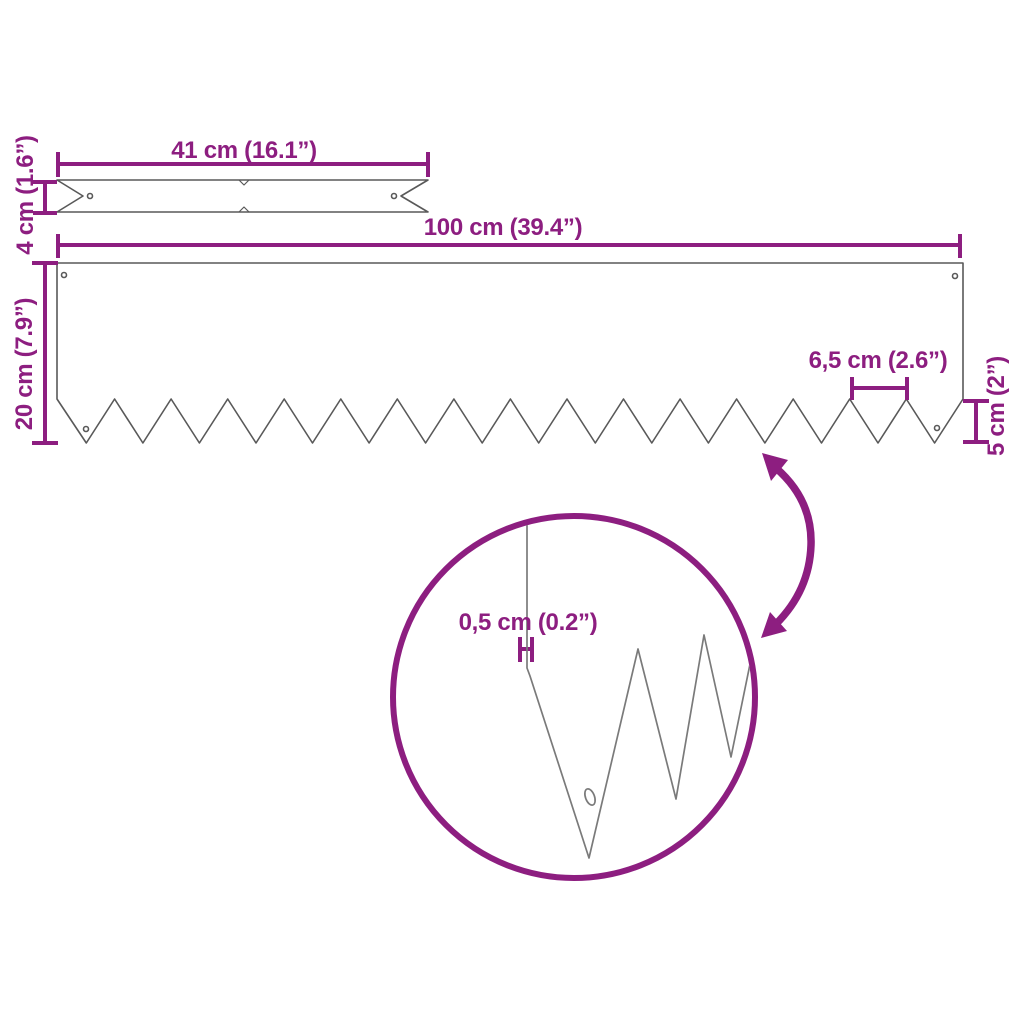  Describe the element at coordinates (86, 429) in the screenshot. I see `panel-hole-bottom-left` at that location.